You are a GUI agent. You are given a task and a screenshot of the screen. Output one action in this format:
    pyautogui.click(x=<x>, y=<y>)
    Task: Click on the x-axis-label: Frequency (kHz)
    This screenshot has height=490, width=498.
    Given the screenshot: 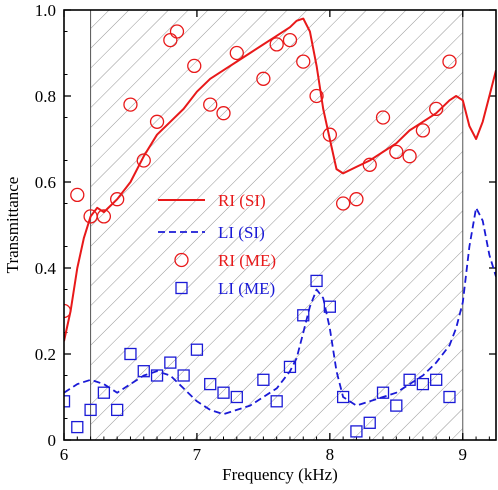 What is the action you would take?
    pyautogui.click(x=280, y=474)
    